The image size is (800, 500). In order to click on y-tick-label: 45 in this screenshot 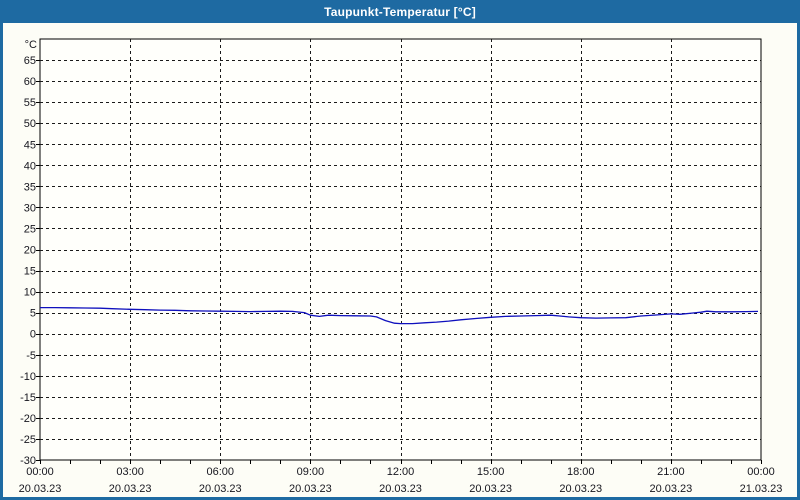, I will do `click(30, 145)`.